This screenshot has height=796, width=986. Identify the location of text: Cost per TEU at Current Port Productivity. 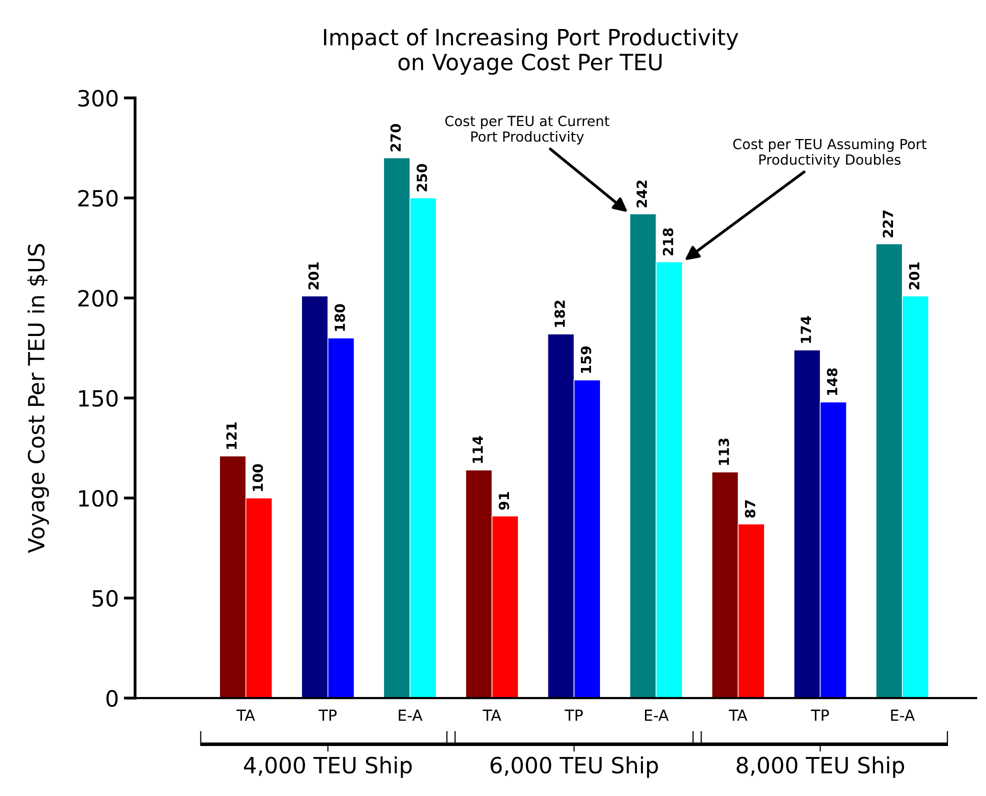
(527, 130).